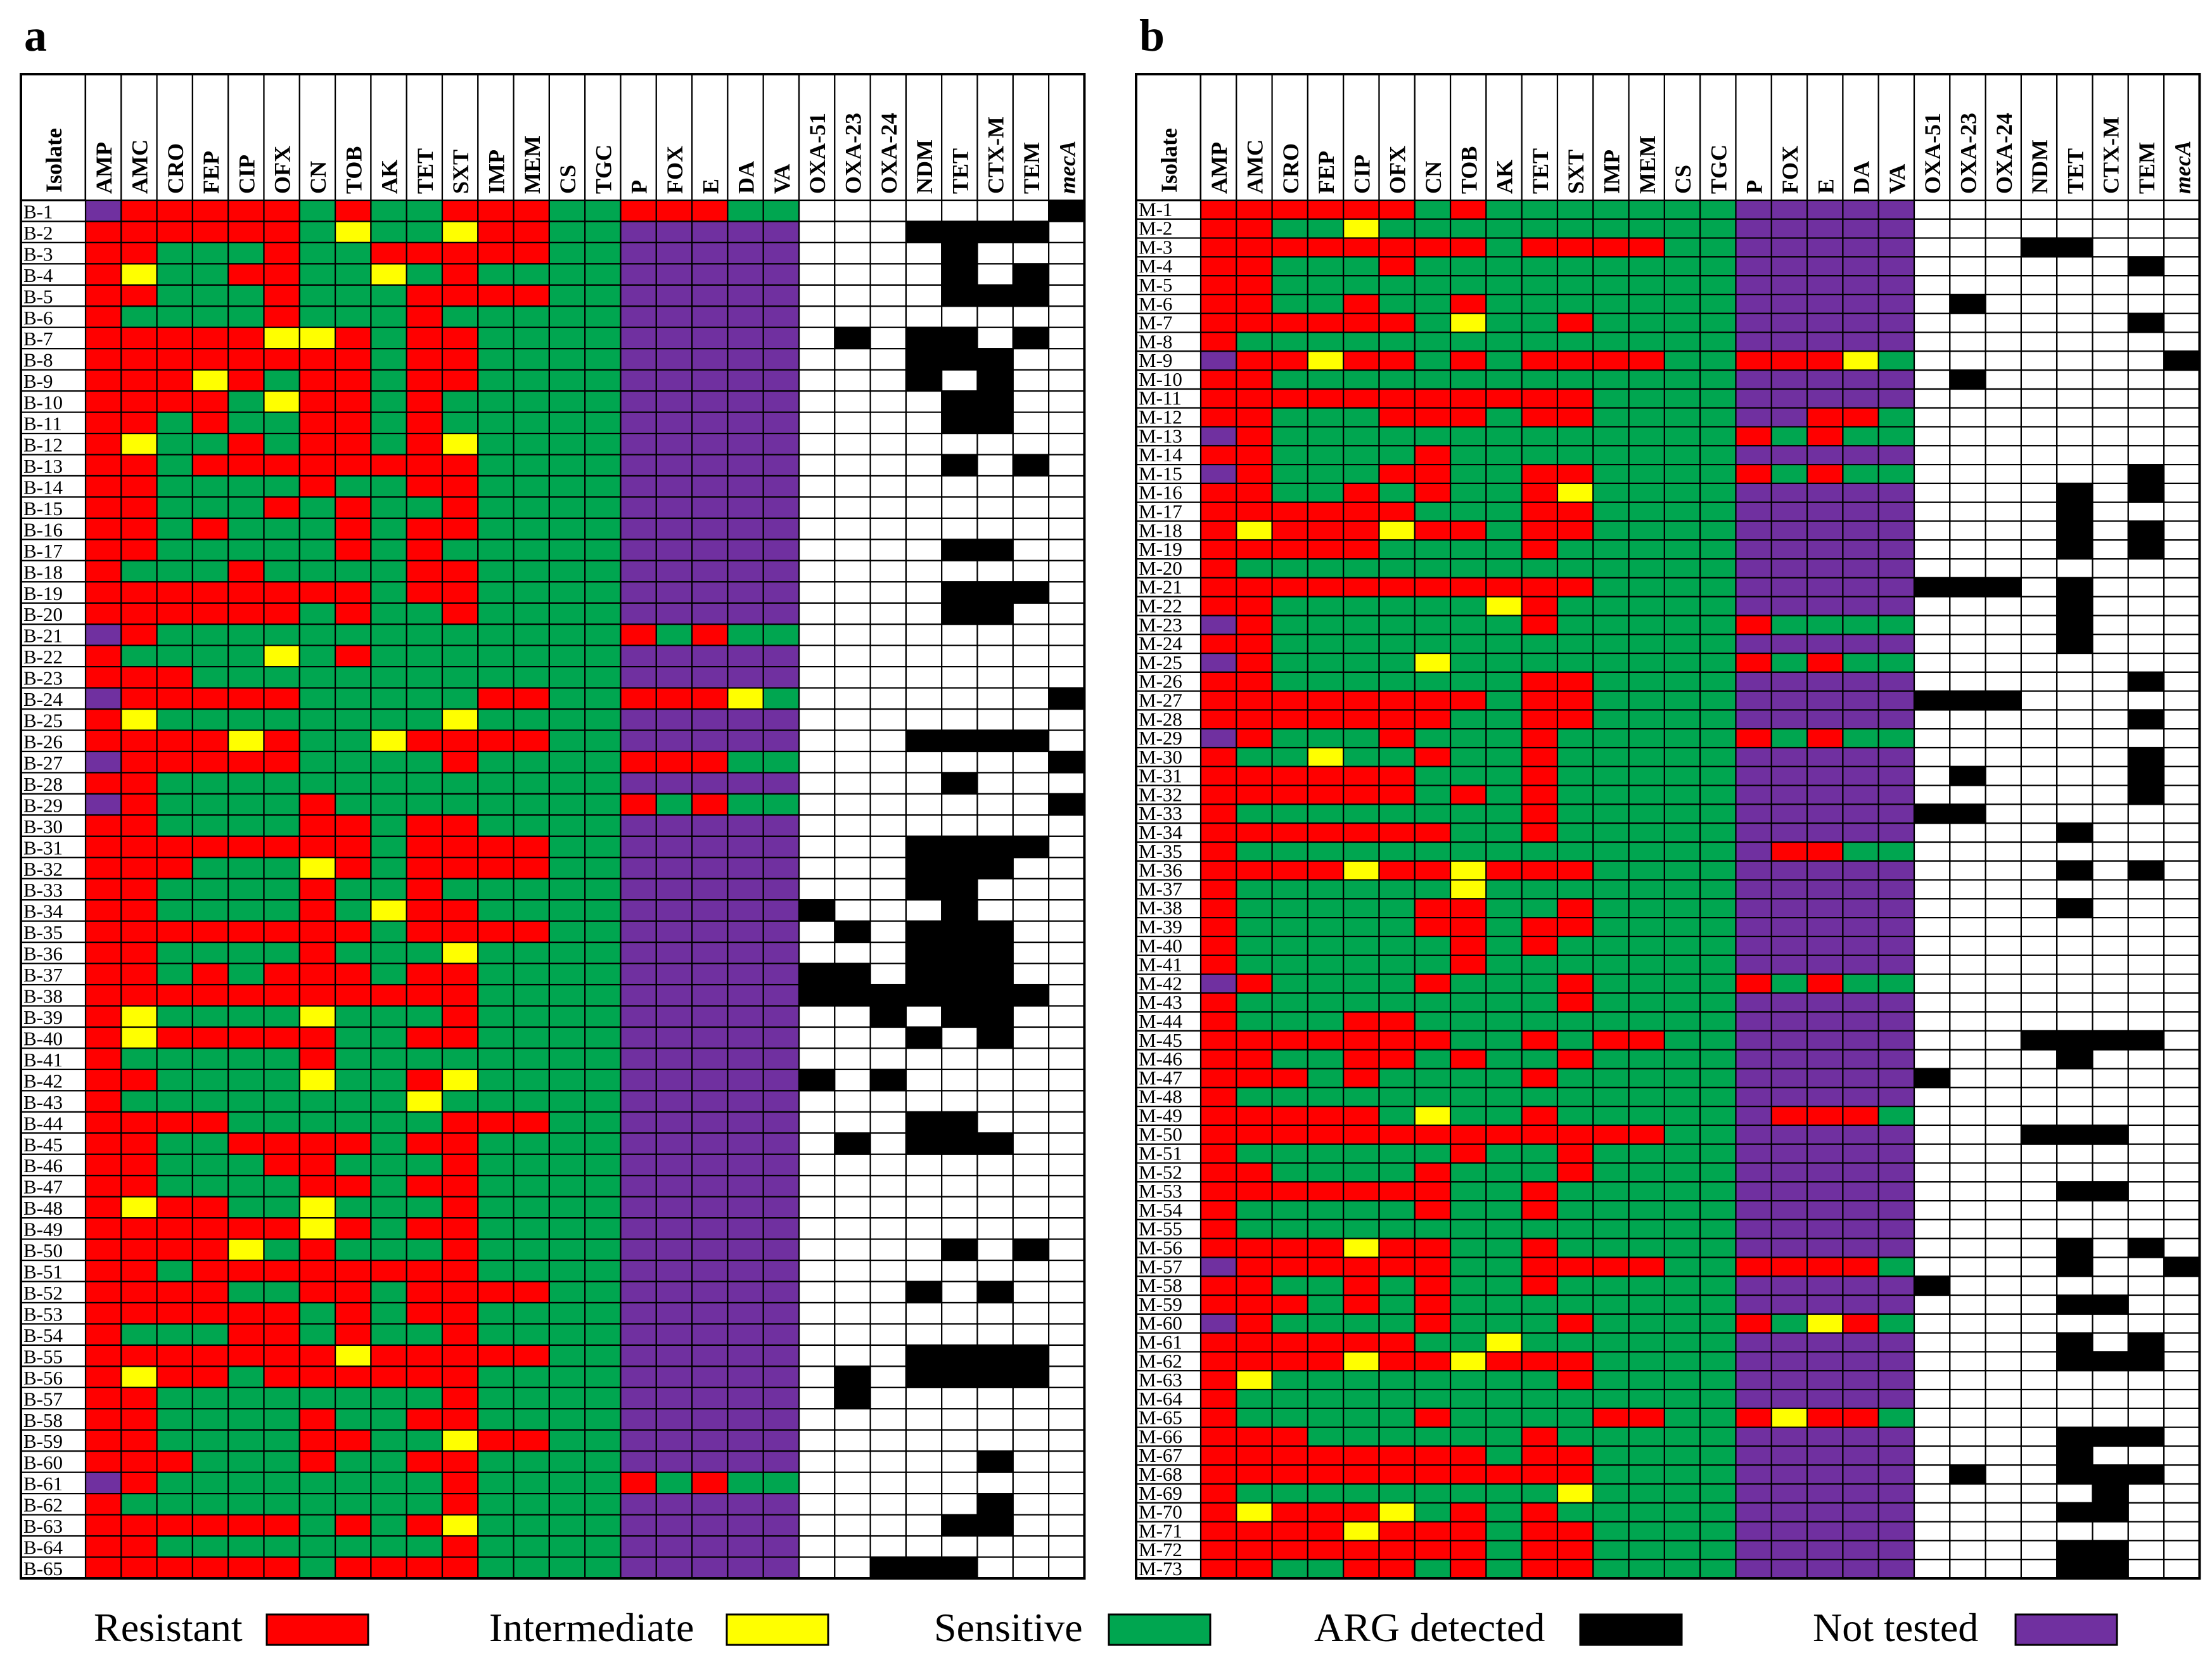  What do you see at coordinates (43, 1293) in the screenshot?
I see `row-label: B-52` at bounding box center [43, 1293].